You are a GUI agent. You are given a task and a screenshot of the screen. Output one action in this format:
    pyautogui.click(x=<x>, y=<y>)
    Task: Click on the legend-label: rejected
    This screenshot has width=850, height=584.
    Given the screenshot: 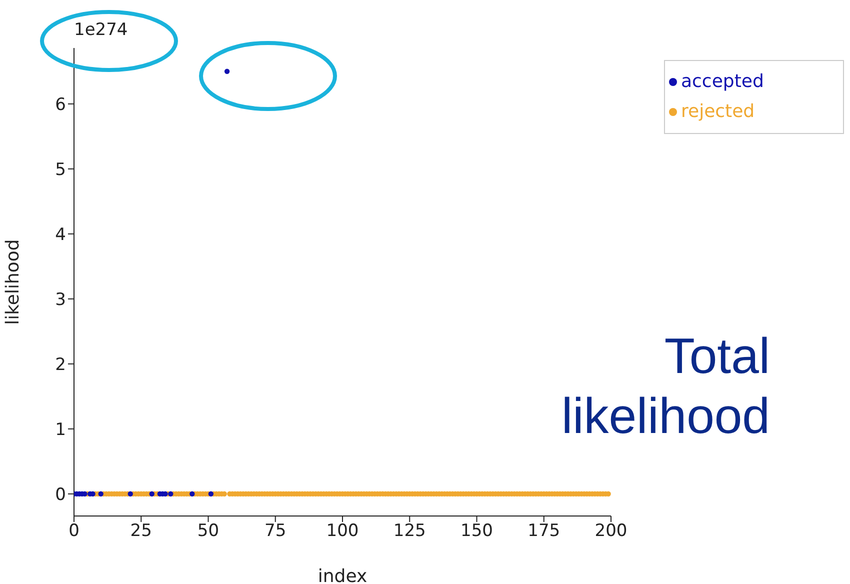 What is the action you would take?
    pyautogui.click(x=718, y=111)
    